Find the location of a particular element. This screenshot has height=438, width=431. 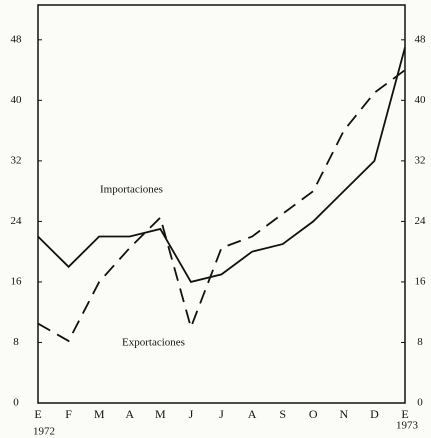

y-tick-label: 16 is located at coordinates (17, 281).